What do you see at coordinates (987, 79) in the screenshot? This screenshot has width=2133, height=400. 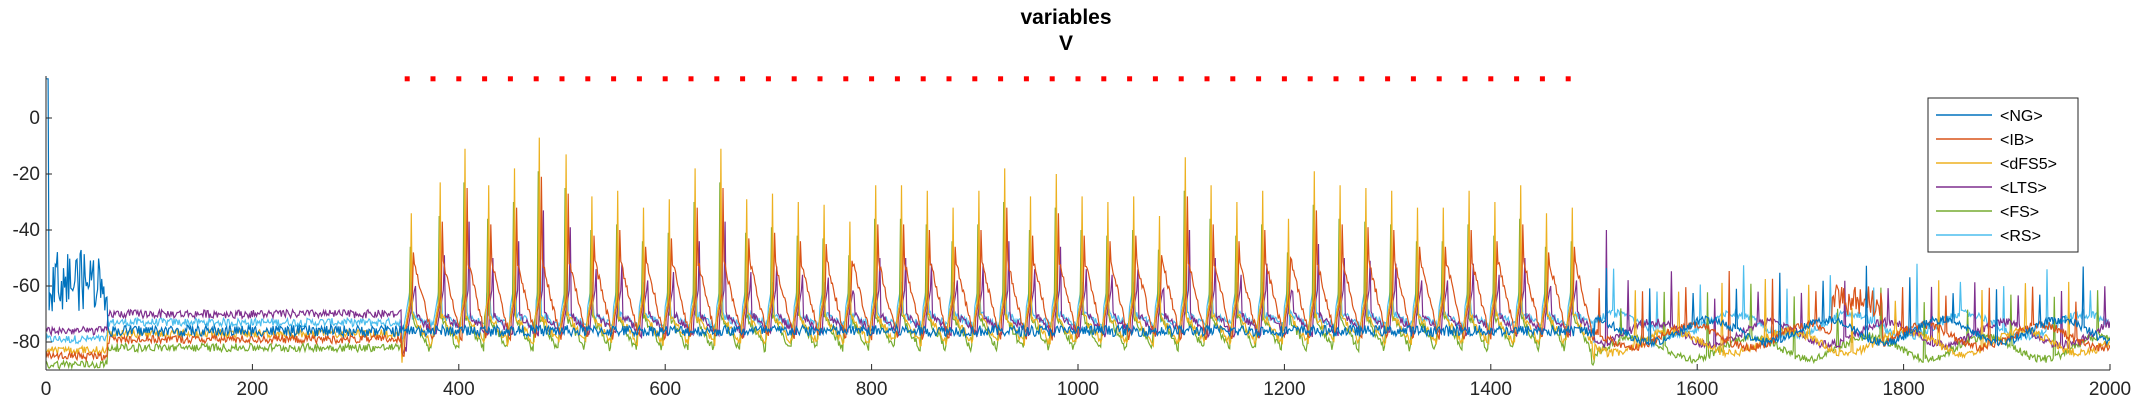 I see `stimulus-markers` at bounding box center [987, 79].